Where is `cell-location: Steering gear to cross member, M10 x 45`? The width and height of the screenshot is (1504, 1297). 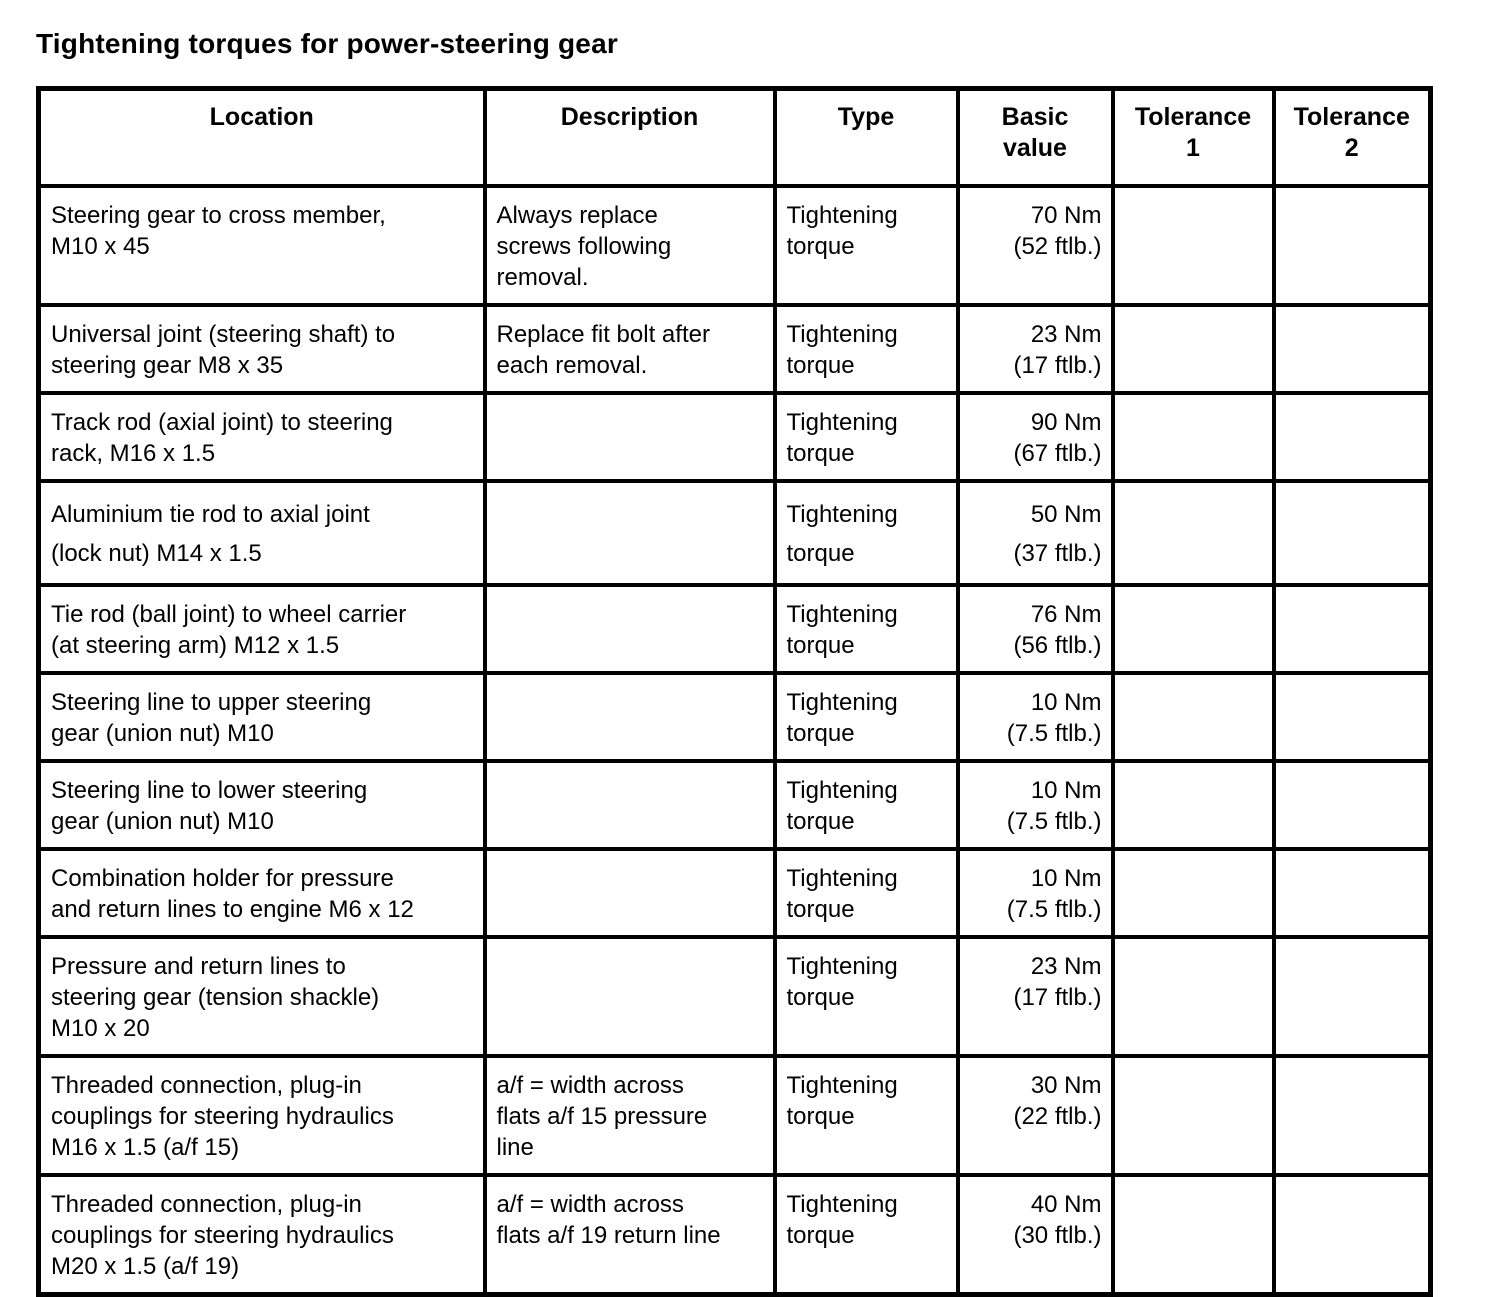 cell-location: Steering gear to cross member, M10 x 45 is located at coordinates (261, 245).